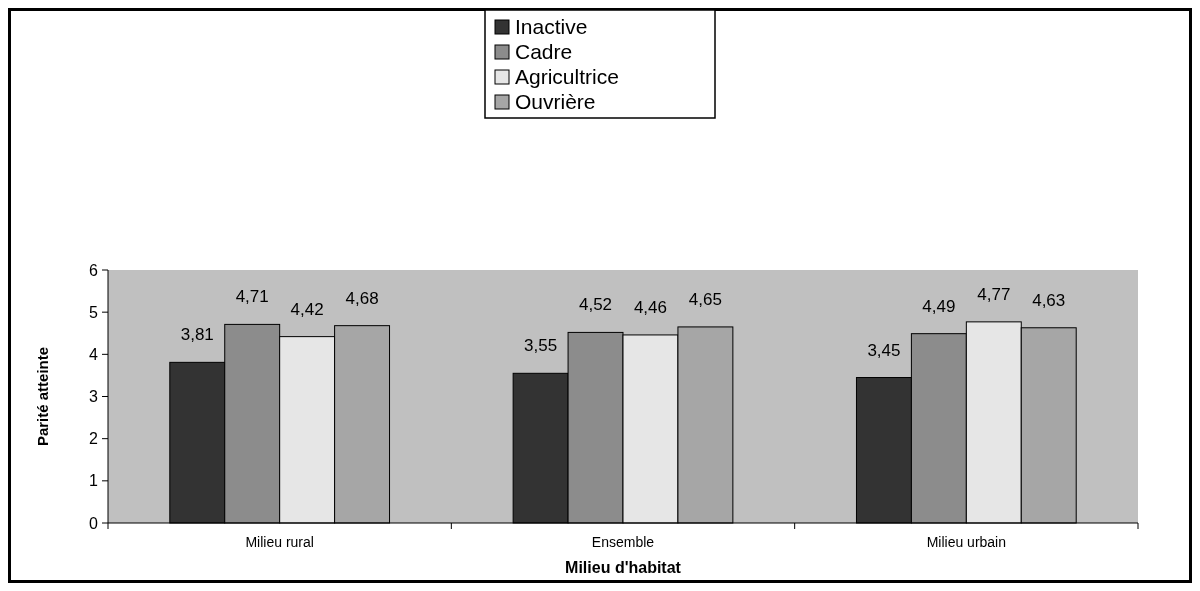 Image resolution: width=1200 pixels, height=591 pixels. What do you see at coordinates (94, 481) in the screenshot?
I see `y-tick-label: 1` at bounding box center [94, 481].